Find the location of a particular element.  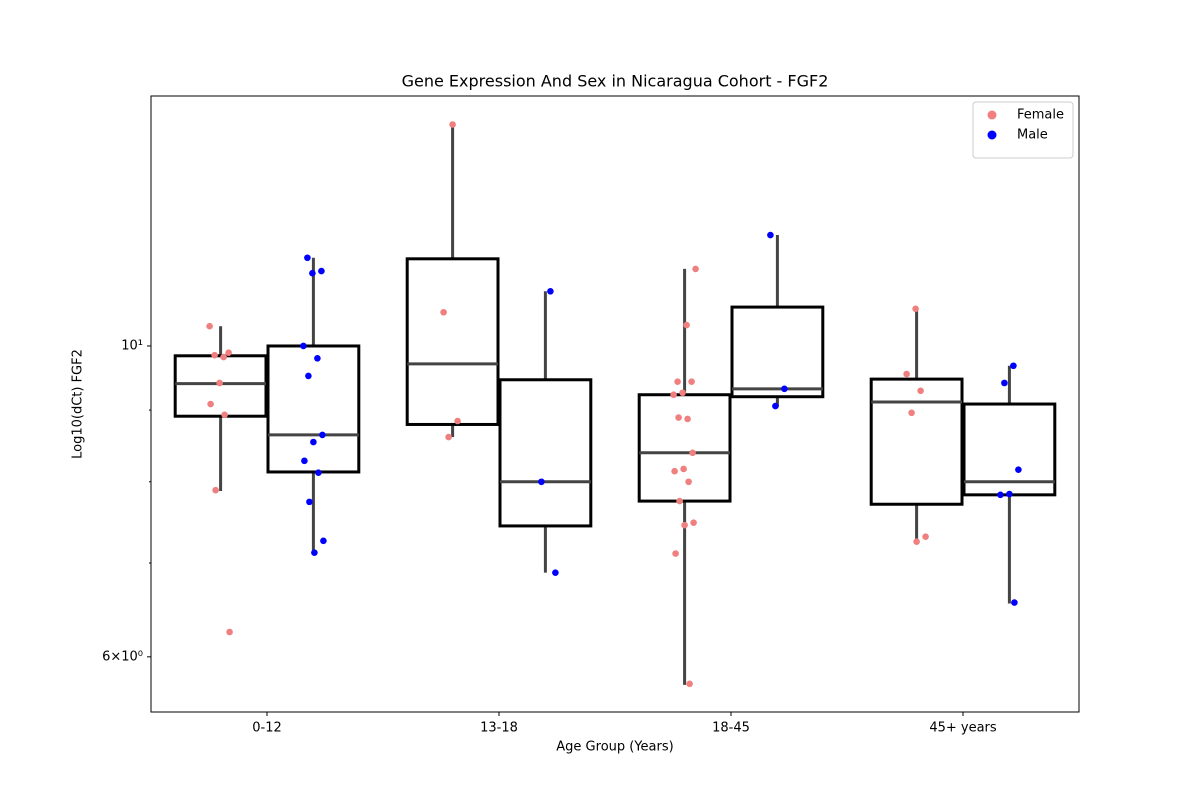

y-axis-label: Log10(dCt) FGF2 is located at coordinates (78, 404).